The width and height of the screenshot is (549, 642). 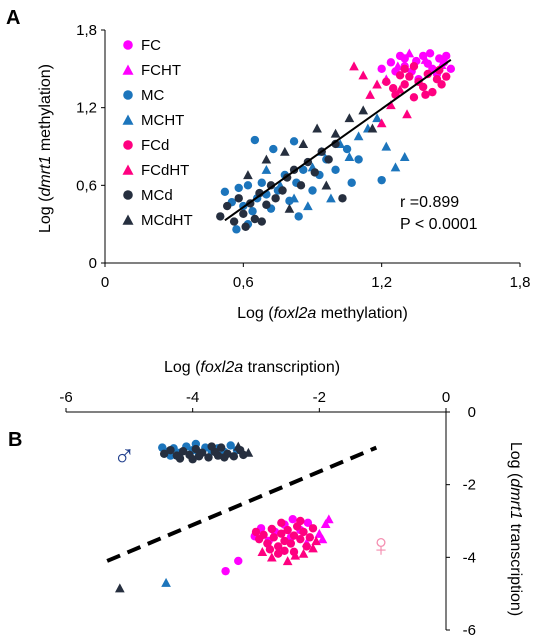 I want to click on data-points-b, so click(x=224, y=516).